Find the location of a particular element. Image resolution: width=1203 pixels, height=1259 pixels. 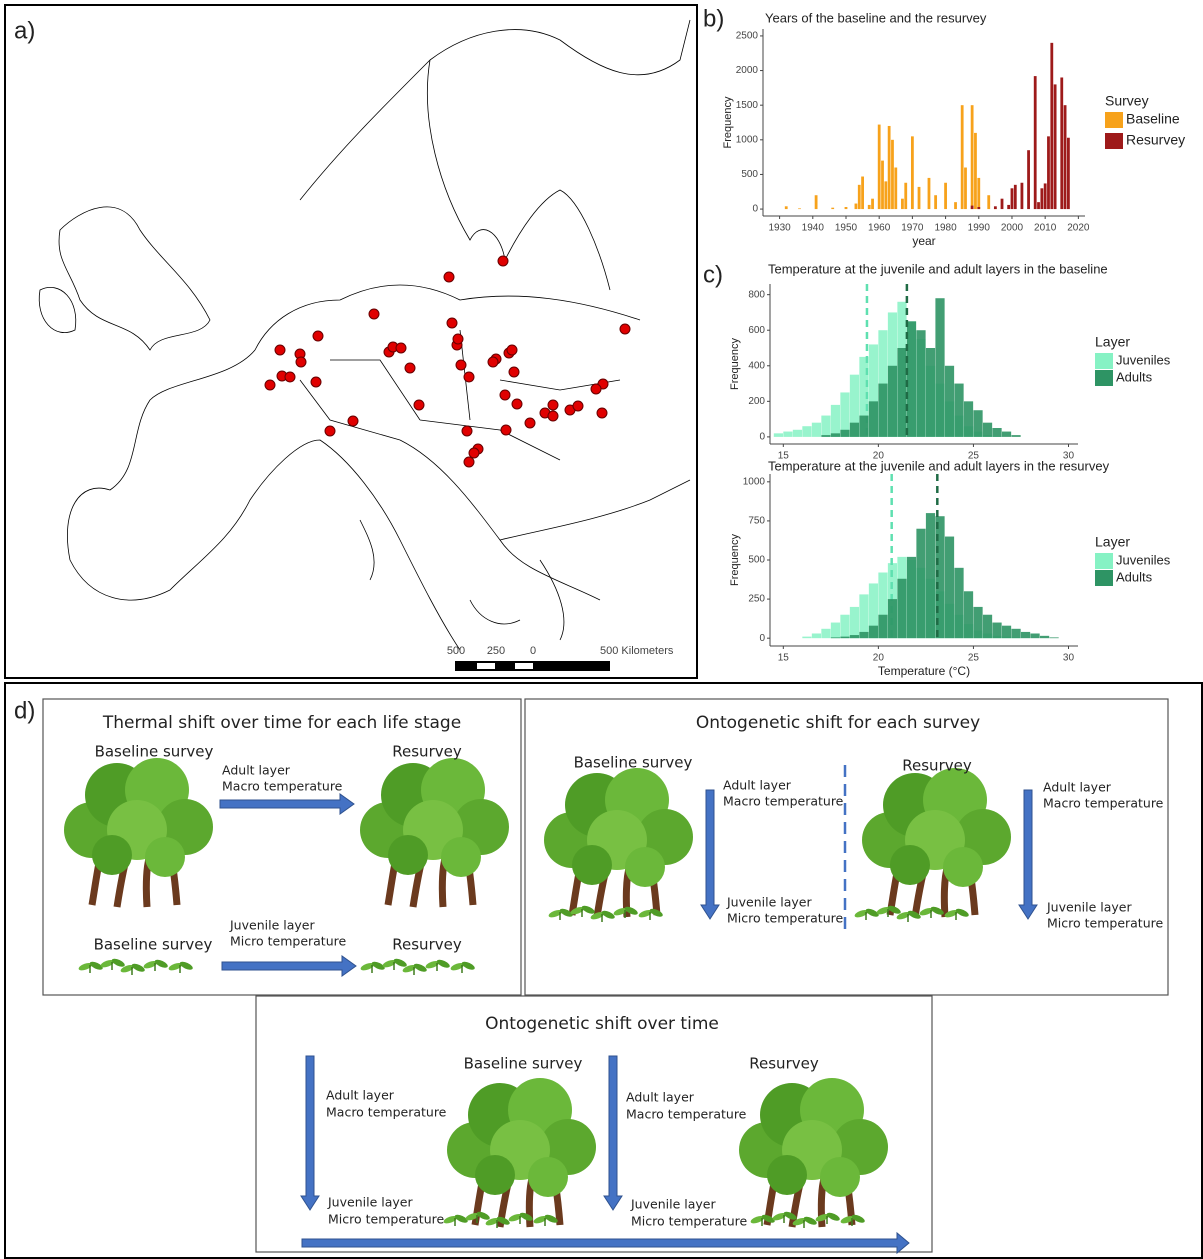

legend-label: Adults is located at coordinates (1134, 576).